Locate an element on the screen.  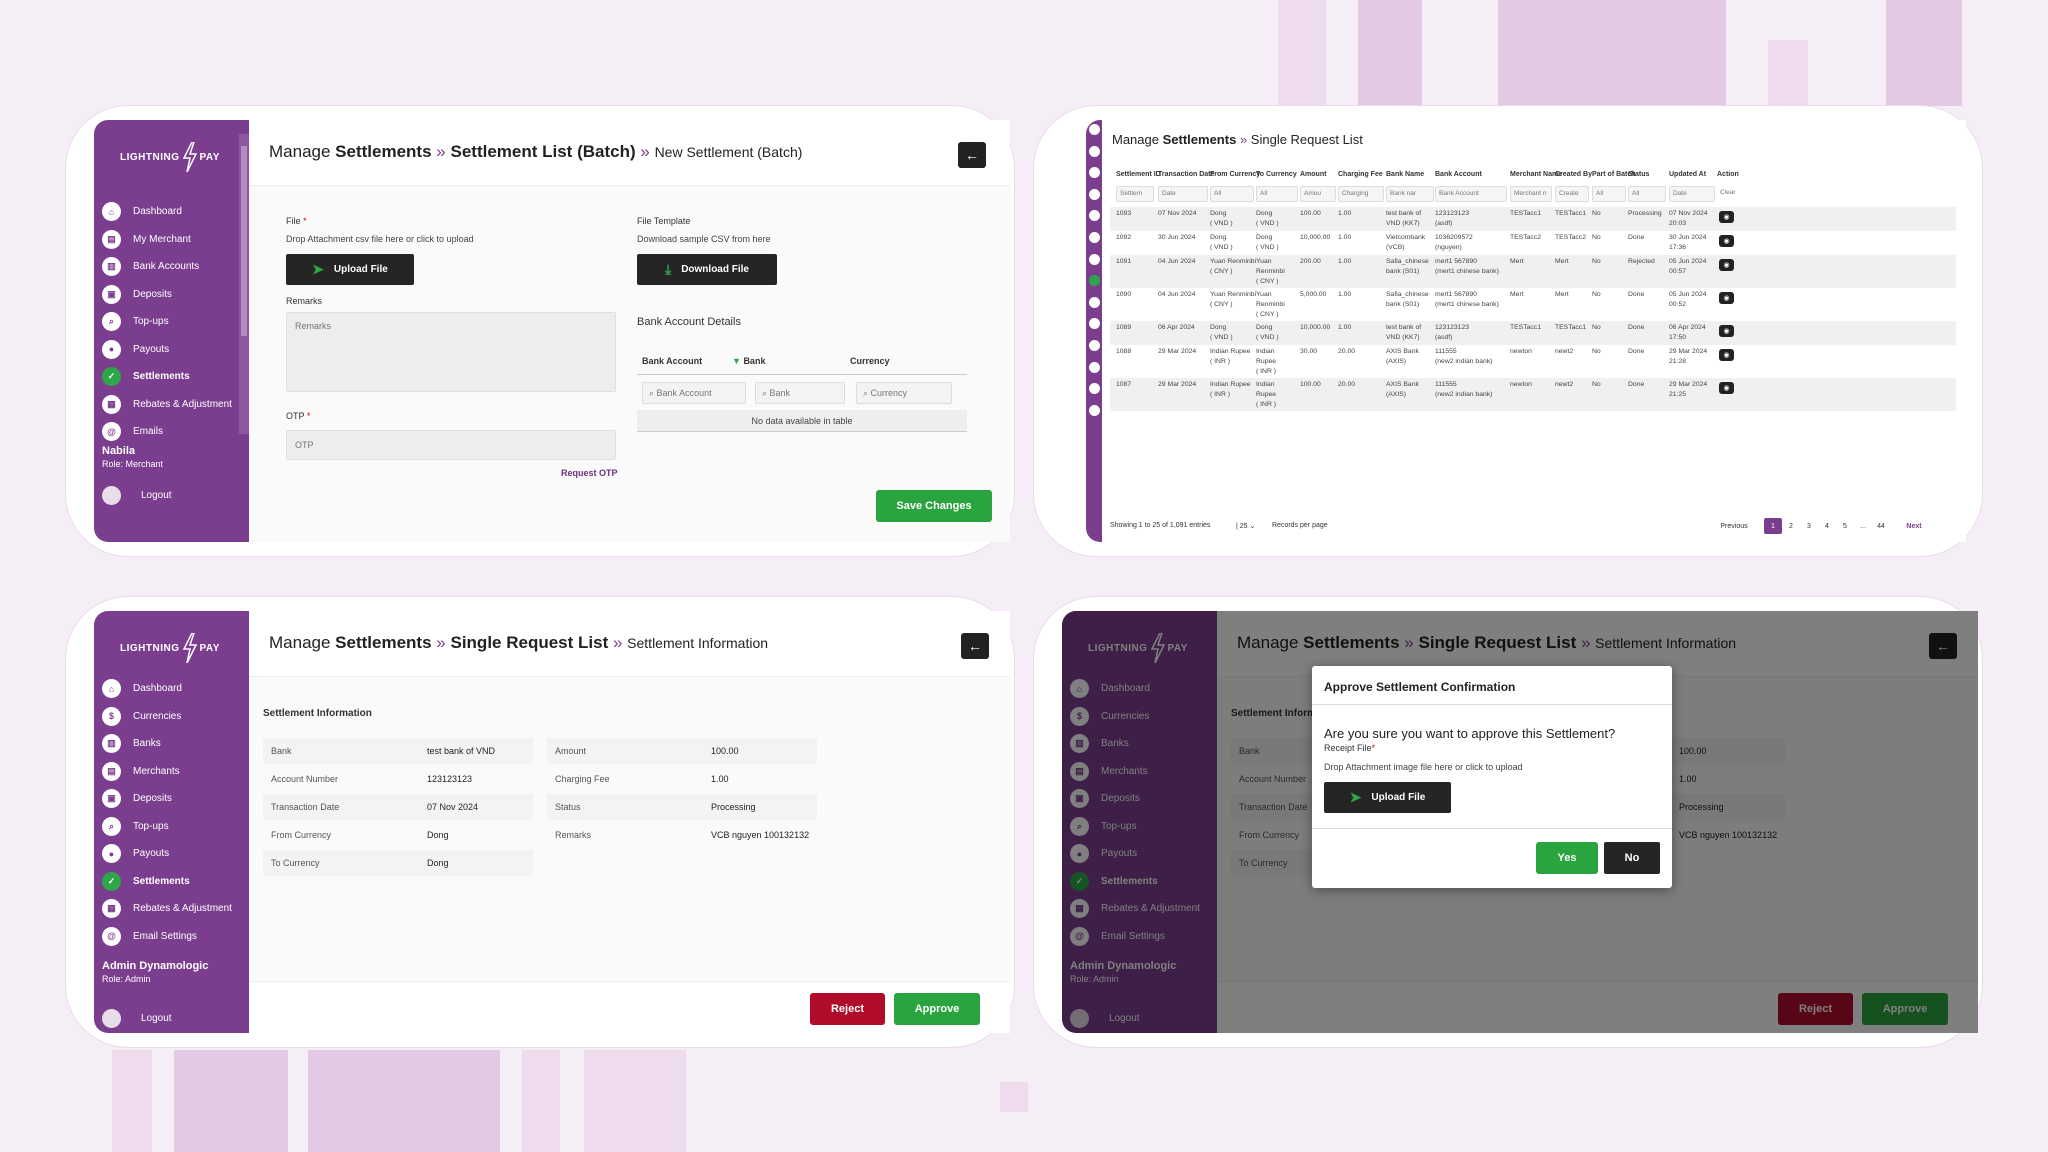
cell-id: 1090 is located at coordinates (1124, 294).